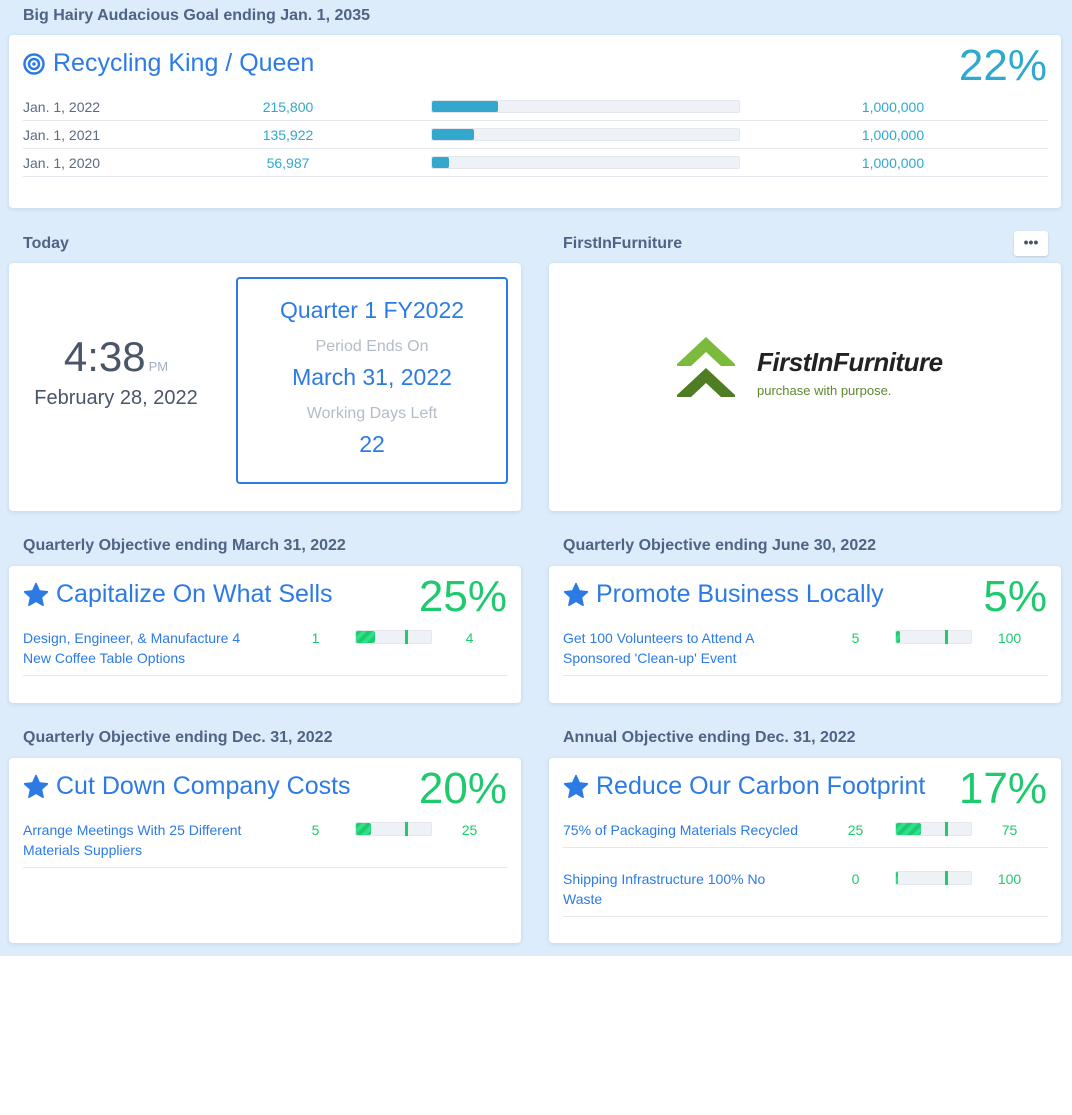  What do you see at coordinates (850, 362) in the screenshot?
I see `logo-name: FirstInFurniture` at bounding box center [850, 362].